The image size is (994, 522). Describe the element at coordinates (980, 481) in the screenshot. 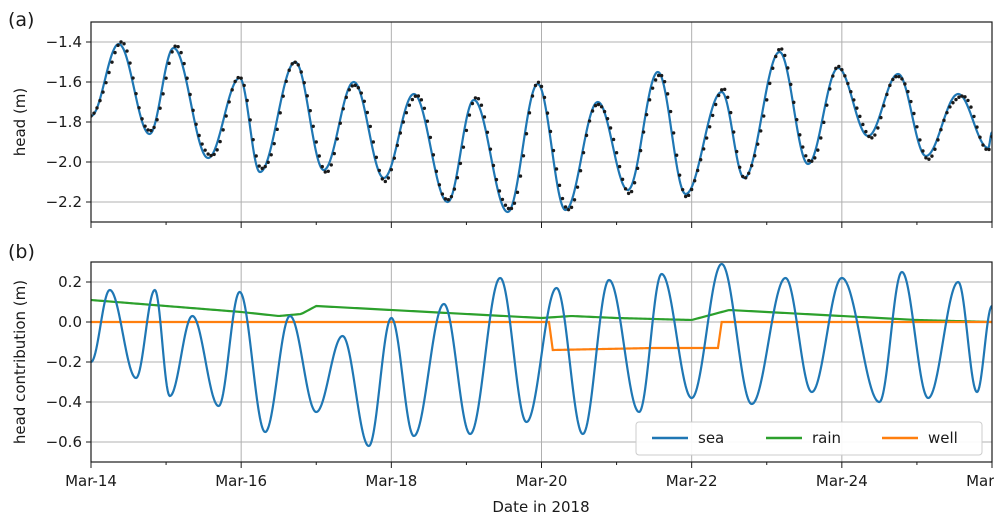

I see `x-tick-label: Mar-26` at that location.